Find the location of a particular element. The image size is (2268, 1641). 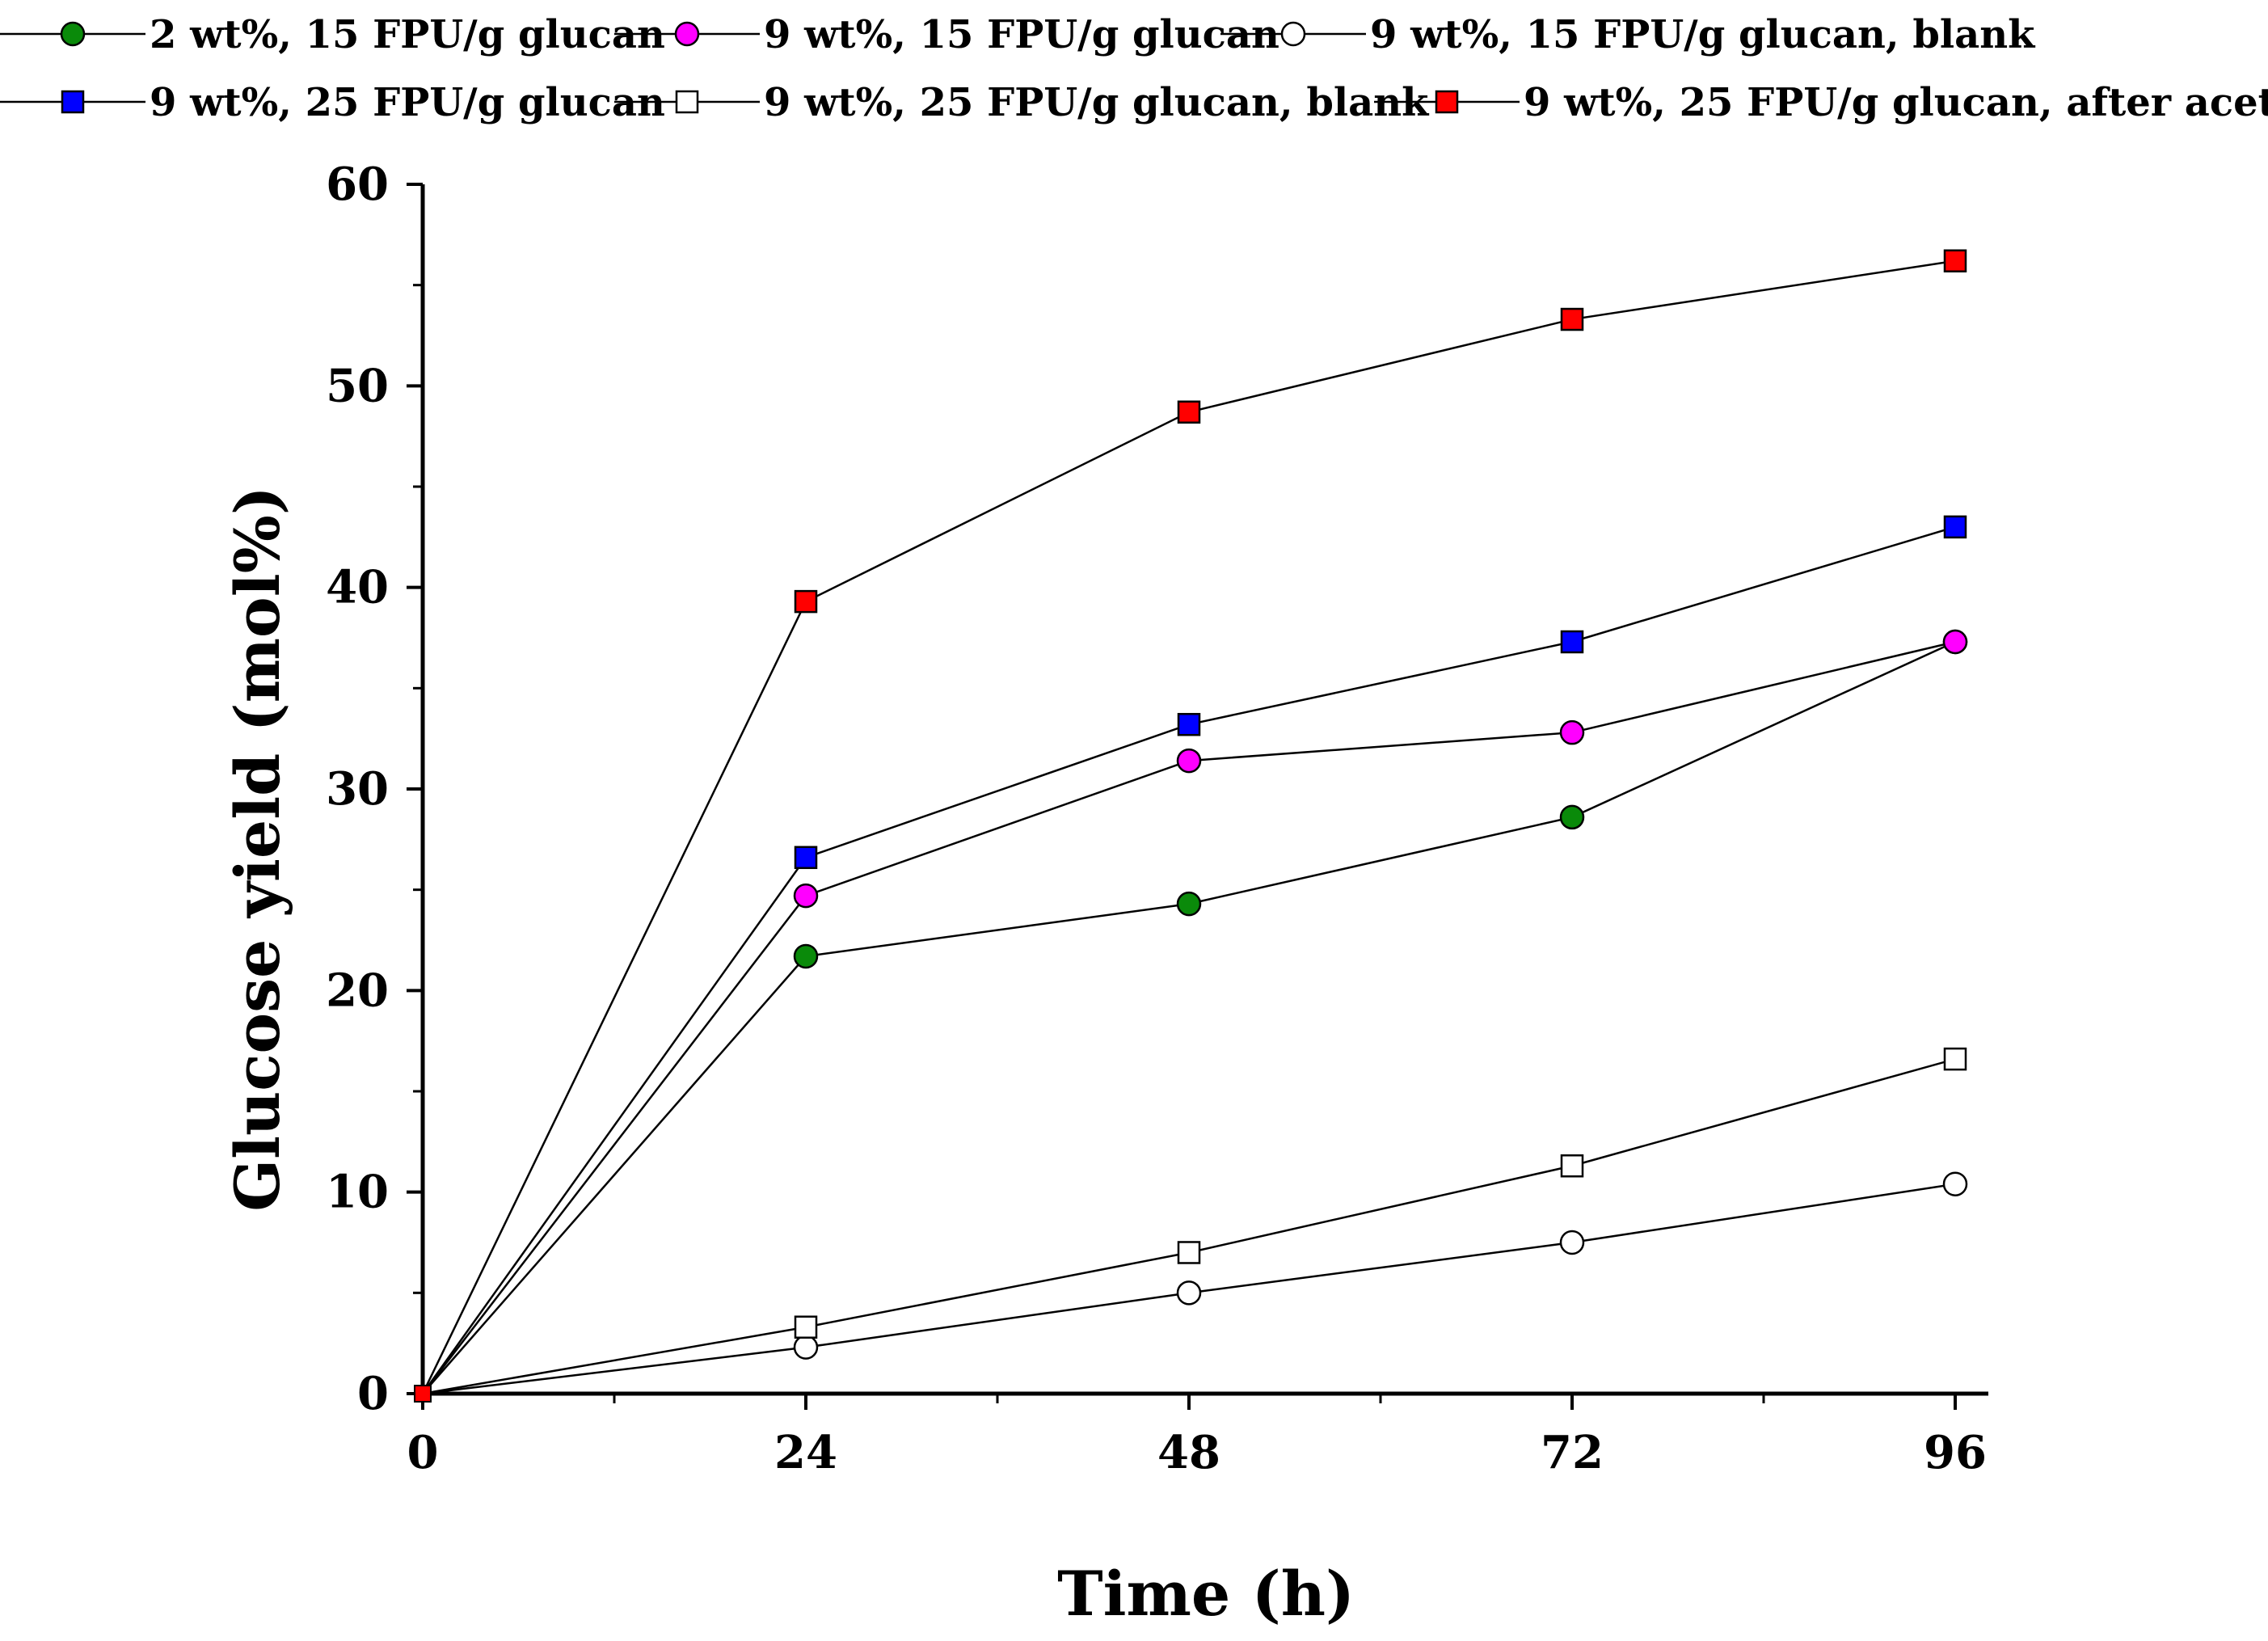

legend-label: 9 wt%, 15 FPU/g glucan is located at coordinates (1021, 34).